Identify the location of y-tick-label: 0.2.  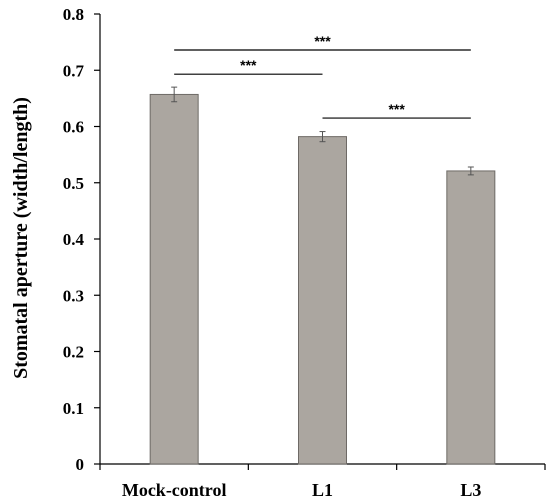
(73, 352).